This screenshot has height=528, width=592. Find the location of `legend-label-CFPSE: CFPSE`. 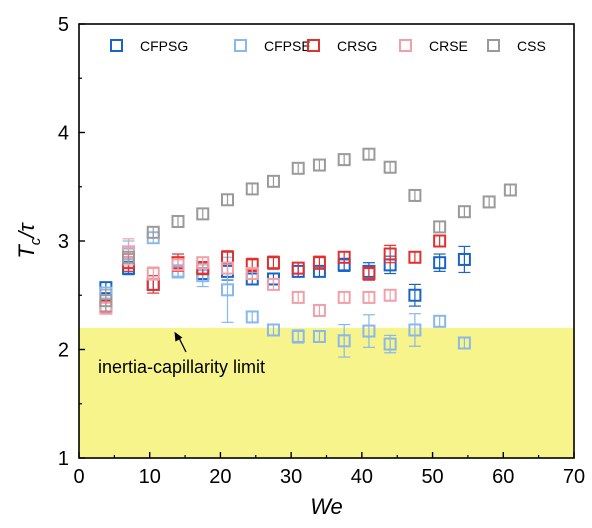

legend-label-CFPSE: CFPSE is located at coordinates (287, 46).